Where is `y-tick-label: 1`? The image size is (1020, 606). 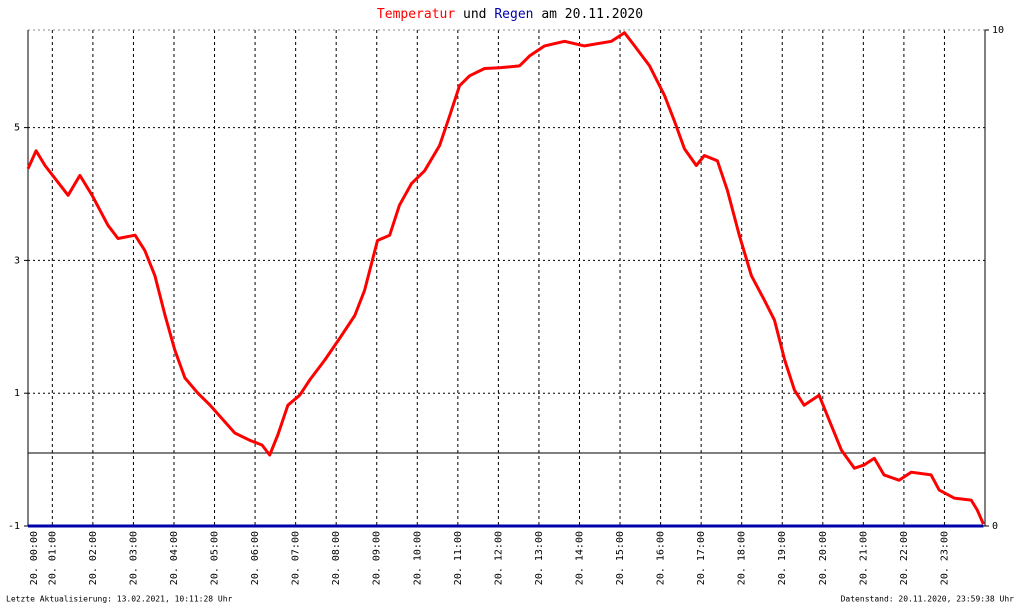 y-tick-label: 1 is located at coordinates (17, 393).